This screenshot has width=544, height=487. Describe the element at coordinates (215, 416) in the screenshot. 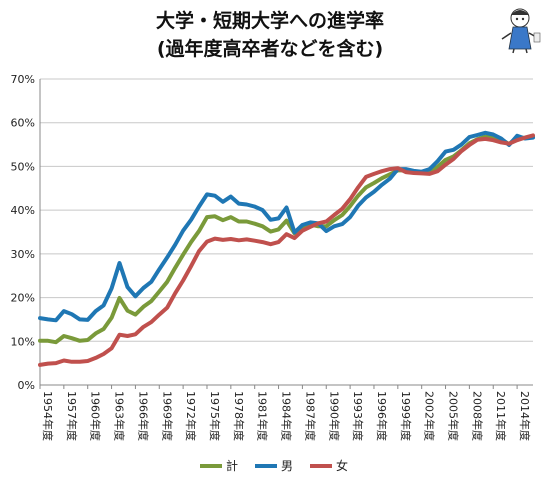

I see `x-tick-label: 1975年度` at that location.